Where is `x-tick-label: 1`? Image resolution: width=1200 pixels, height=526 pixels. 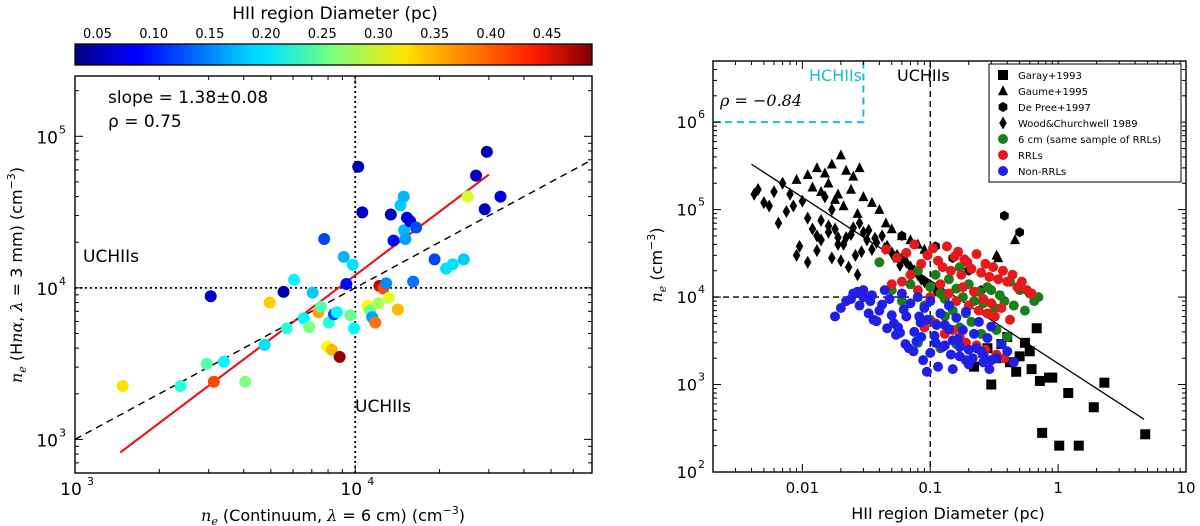
x-tick-label: 1 is located at coordinates (1058, 488).